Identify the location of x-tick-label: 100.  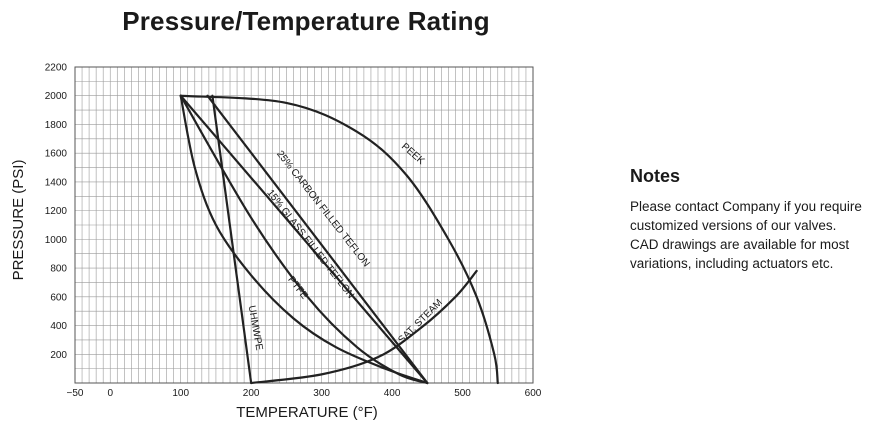
(180, 393).